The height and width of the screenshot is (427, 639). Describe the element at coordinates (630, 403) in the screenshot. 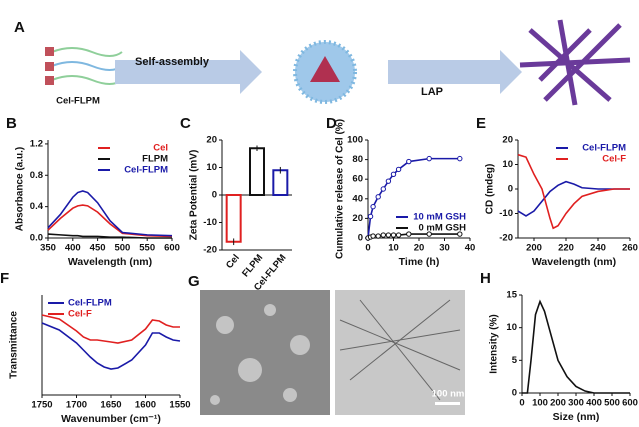

I see `x-tick-label: 600` at that location.